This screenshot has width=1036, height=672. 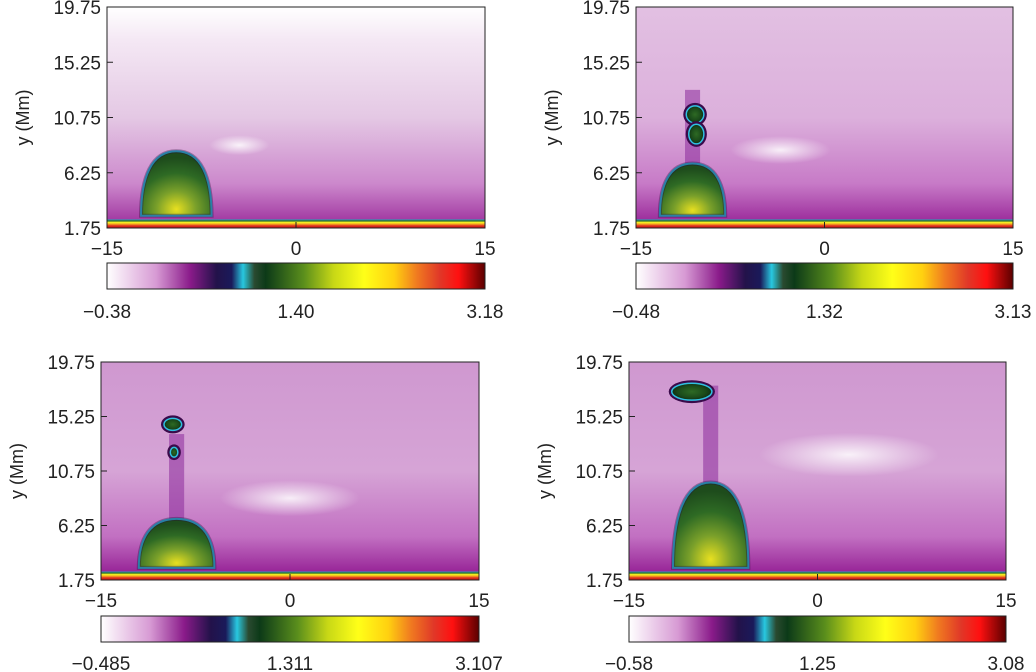 What do you see at coordinates (479, 663) in the screenshot?
I see `colorbar-tick-label: 3.107` at bounding box center [479, 663].